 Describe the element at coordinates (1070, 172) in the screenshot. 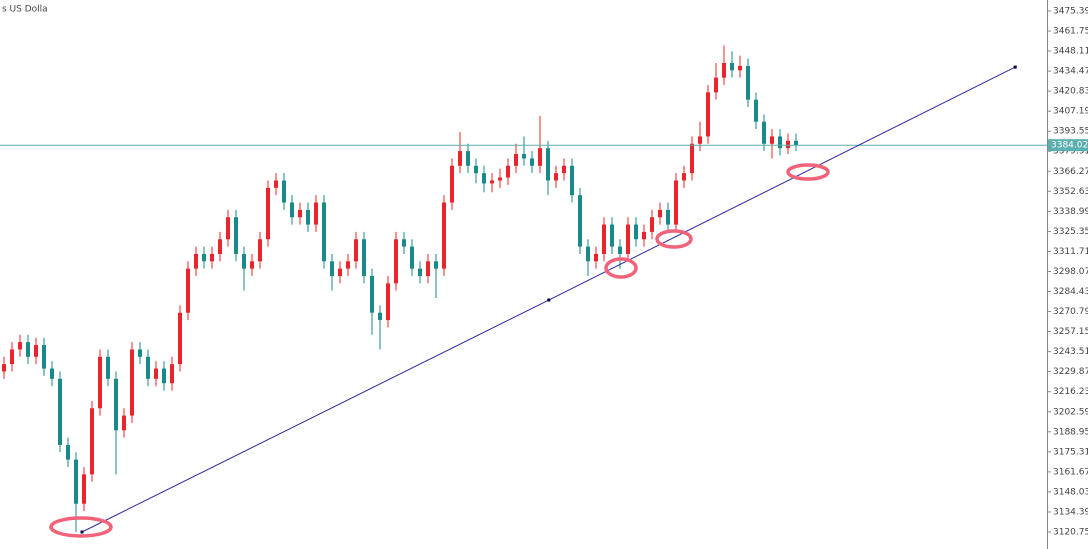

I see `y-tick-label: 3366.27` at that location.